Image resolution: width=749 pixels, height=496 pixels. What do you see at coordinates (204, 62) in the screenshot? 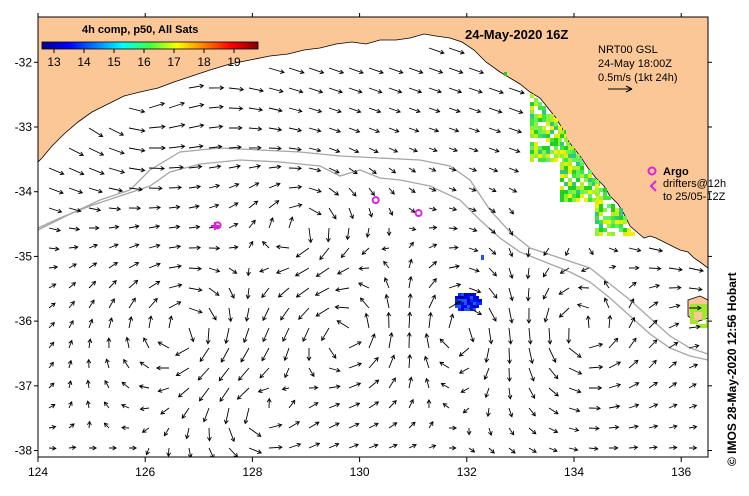
I see `colorbar-tick-label: 18` at bounding box center [204, 62].